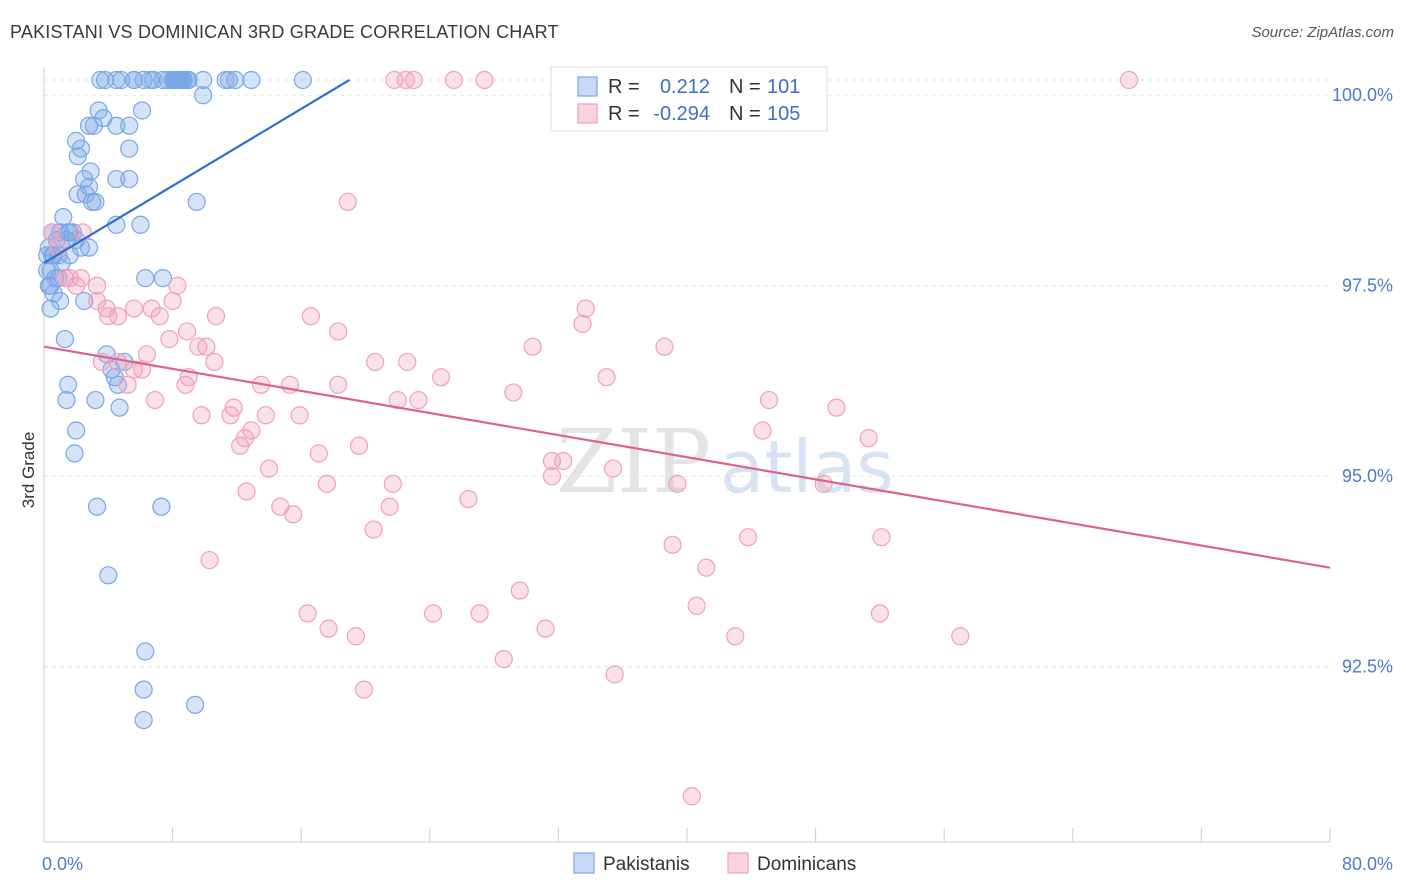  What do you see at coordinates (646, 864) in the screenshot?
I see `bottom-legend-label-pakistanis: Pakistanis` at bounding box center [646, 864].